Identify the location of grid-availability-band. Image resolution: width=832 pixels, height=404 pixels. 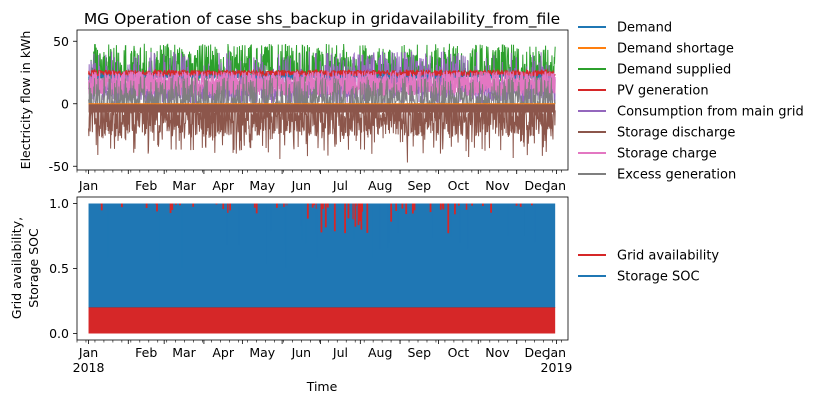
(322, 320).